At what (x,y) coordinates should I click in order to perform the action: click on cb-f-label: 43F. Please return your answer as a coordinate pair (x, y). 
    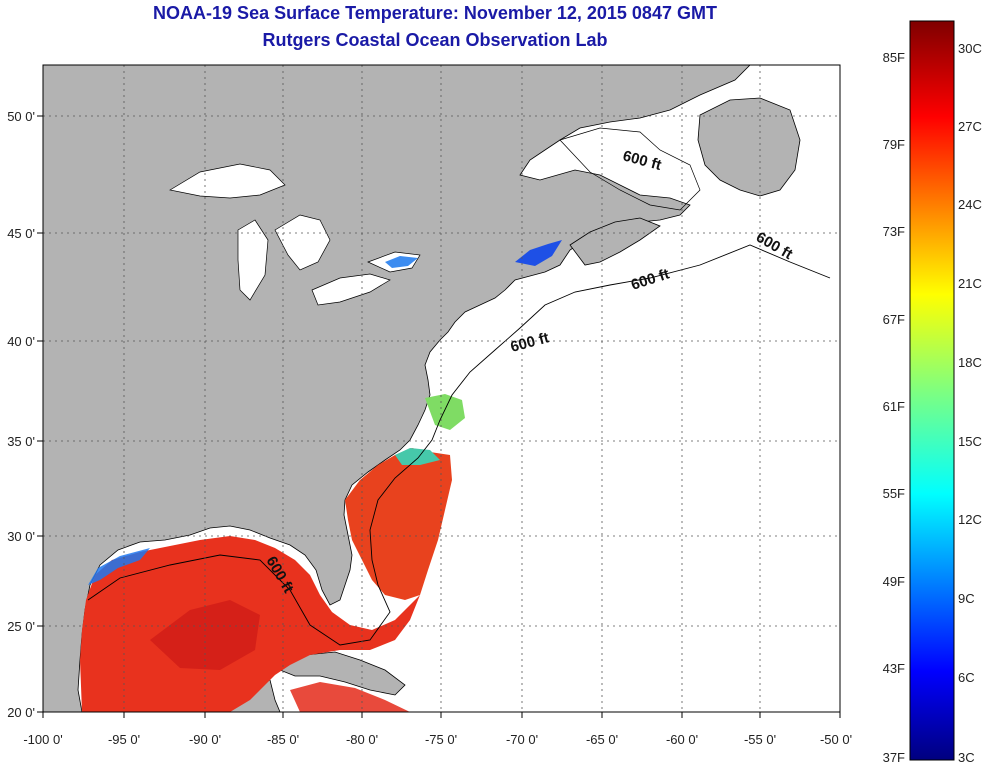
    Looking at the image, I should click on (894, 668).